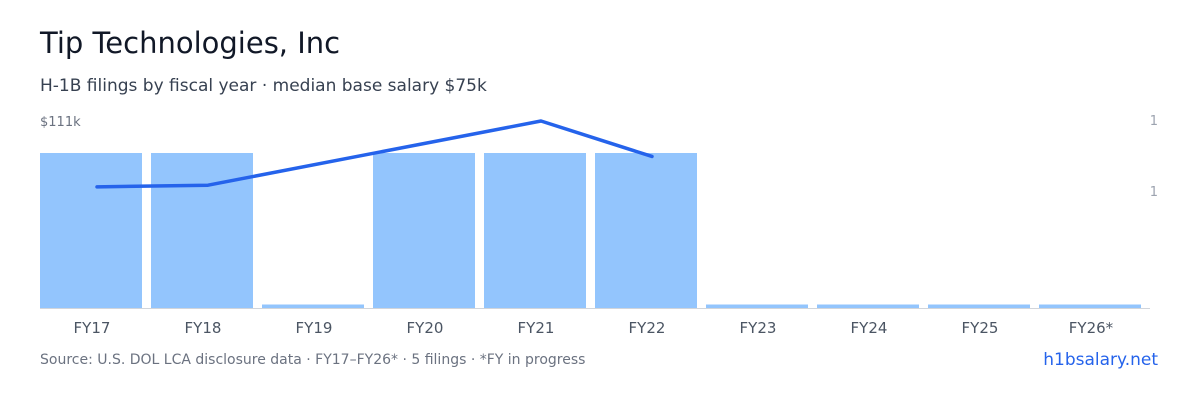 The height and width of the screenshot is (400, 1200). What do you see at coordinates (203, 328) in the screenshot?
I see `x-tick-label: FY18` at bounding box center [203, 328].